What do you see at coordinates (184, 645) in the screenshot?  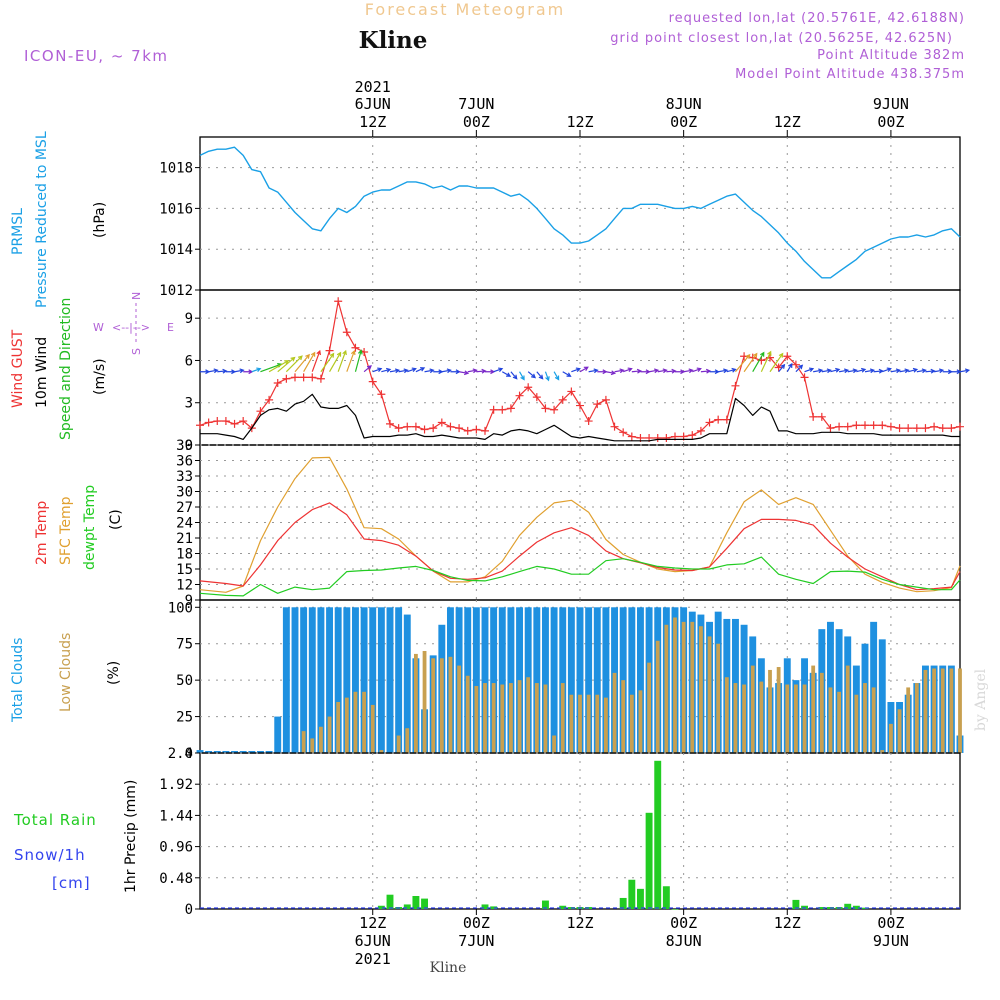 I see `y-tick-label: 75` at bounding box center [184, 645].